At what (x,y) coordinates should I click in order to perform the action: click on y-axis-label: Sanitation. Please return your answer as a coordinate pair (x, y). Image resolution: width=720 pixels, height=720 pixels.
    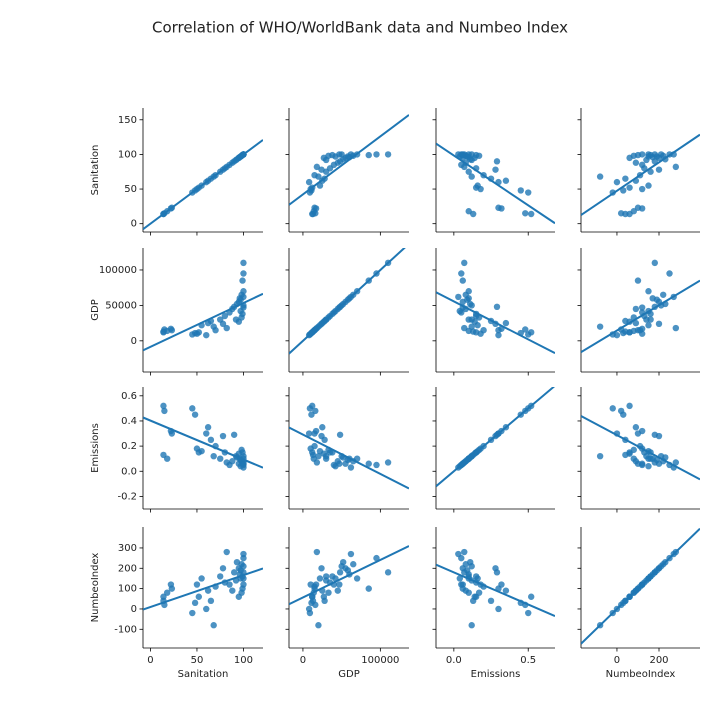
    Looking at the image, I should click on (95, 170).